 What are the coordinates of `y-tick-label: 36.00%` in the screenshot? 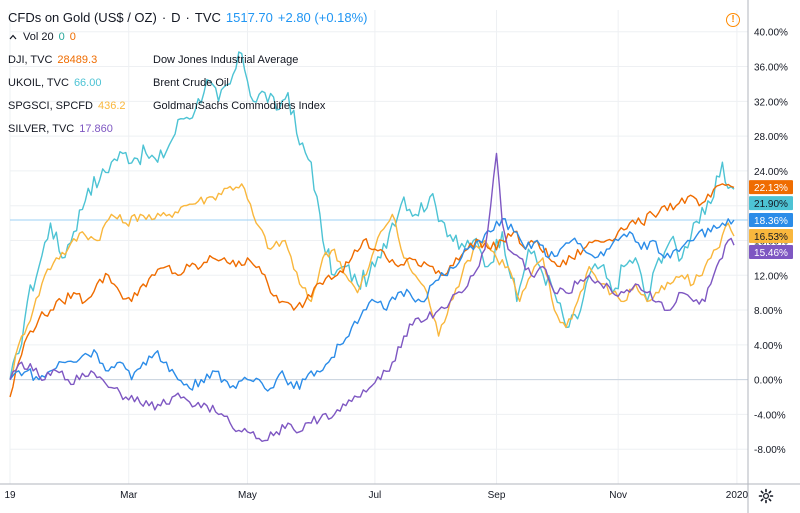 It's located at (771, 68).